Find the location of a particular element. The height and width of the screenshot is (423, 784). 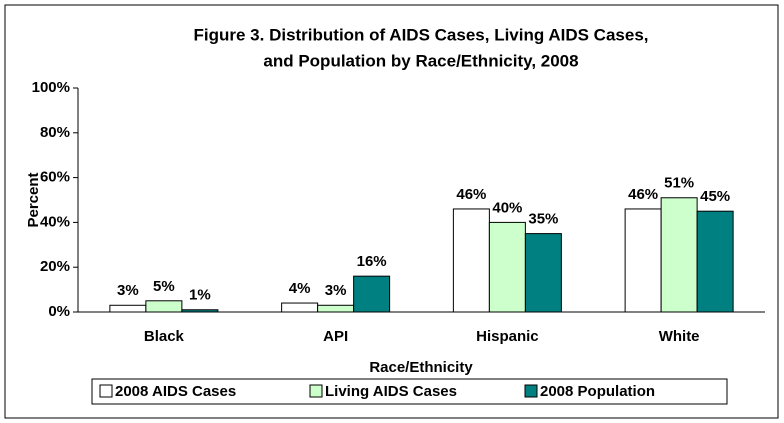

legend-label: Living AIDS Cases is located at coordinates (391, 391).